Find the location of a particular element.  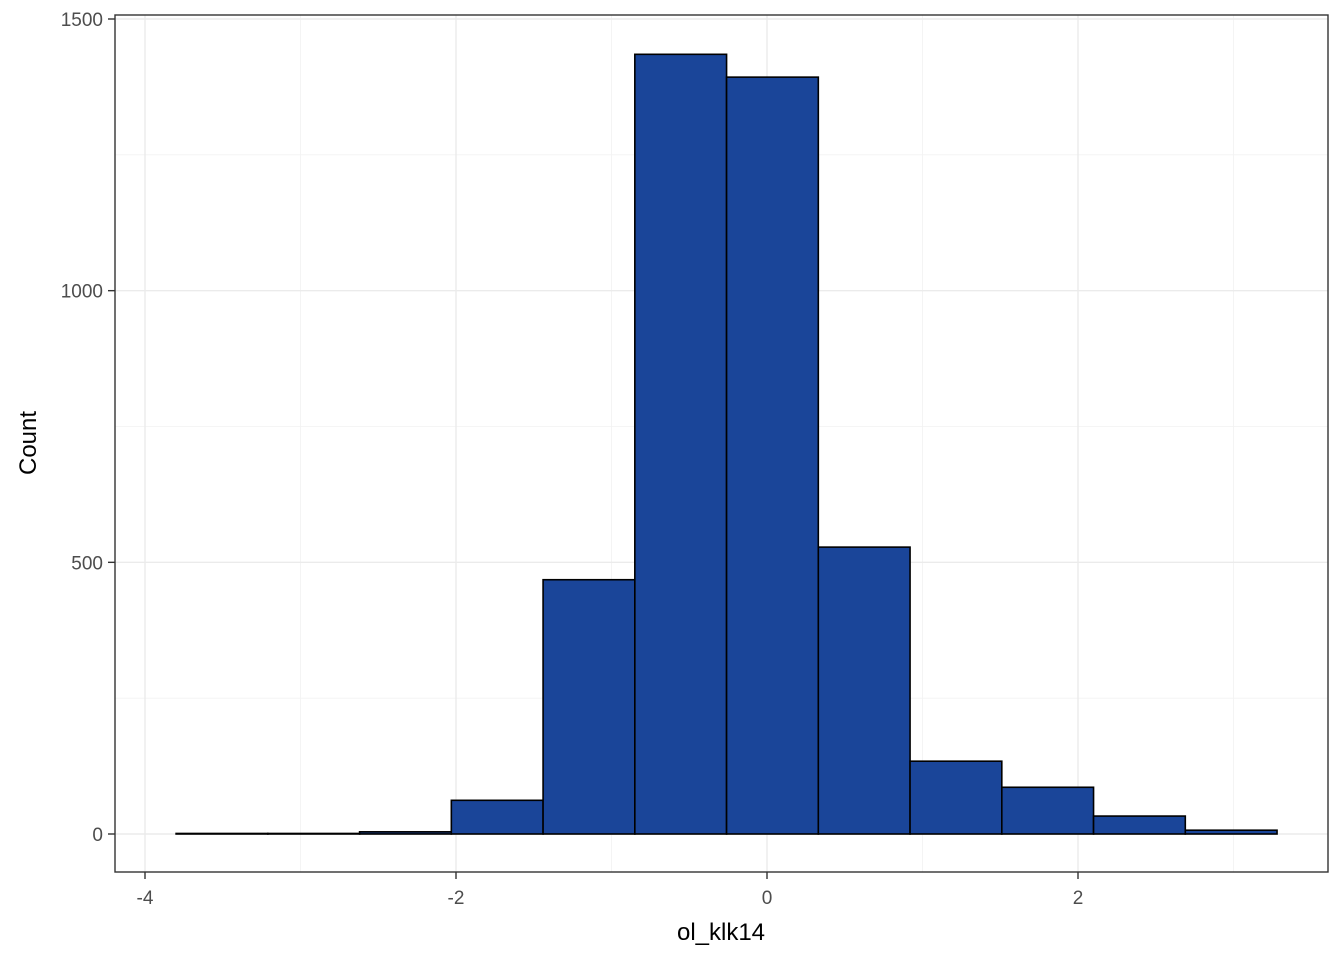

x-tick-label: 2 is located at coordinates (1078, 898).